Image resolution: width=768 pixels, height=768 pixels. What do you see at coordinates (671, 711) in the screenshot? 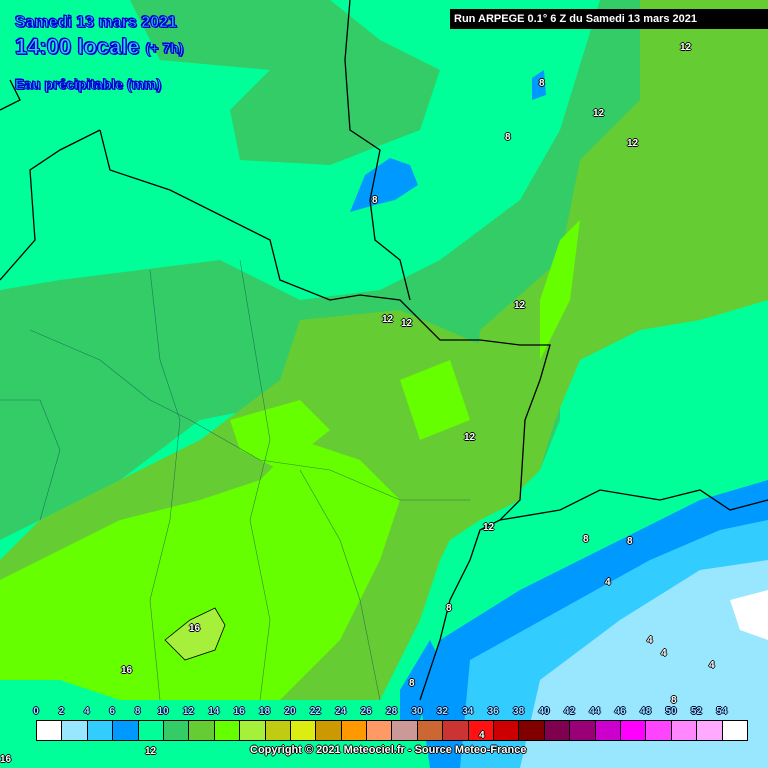
I see `legend-tick: 50` at bounding box center [671, 711].